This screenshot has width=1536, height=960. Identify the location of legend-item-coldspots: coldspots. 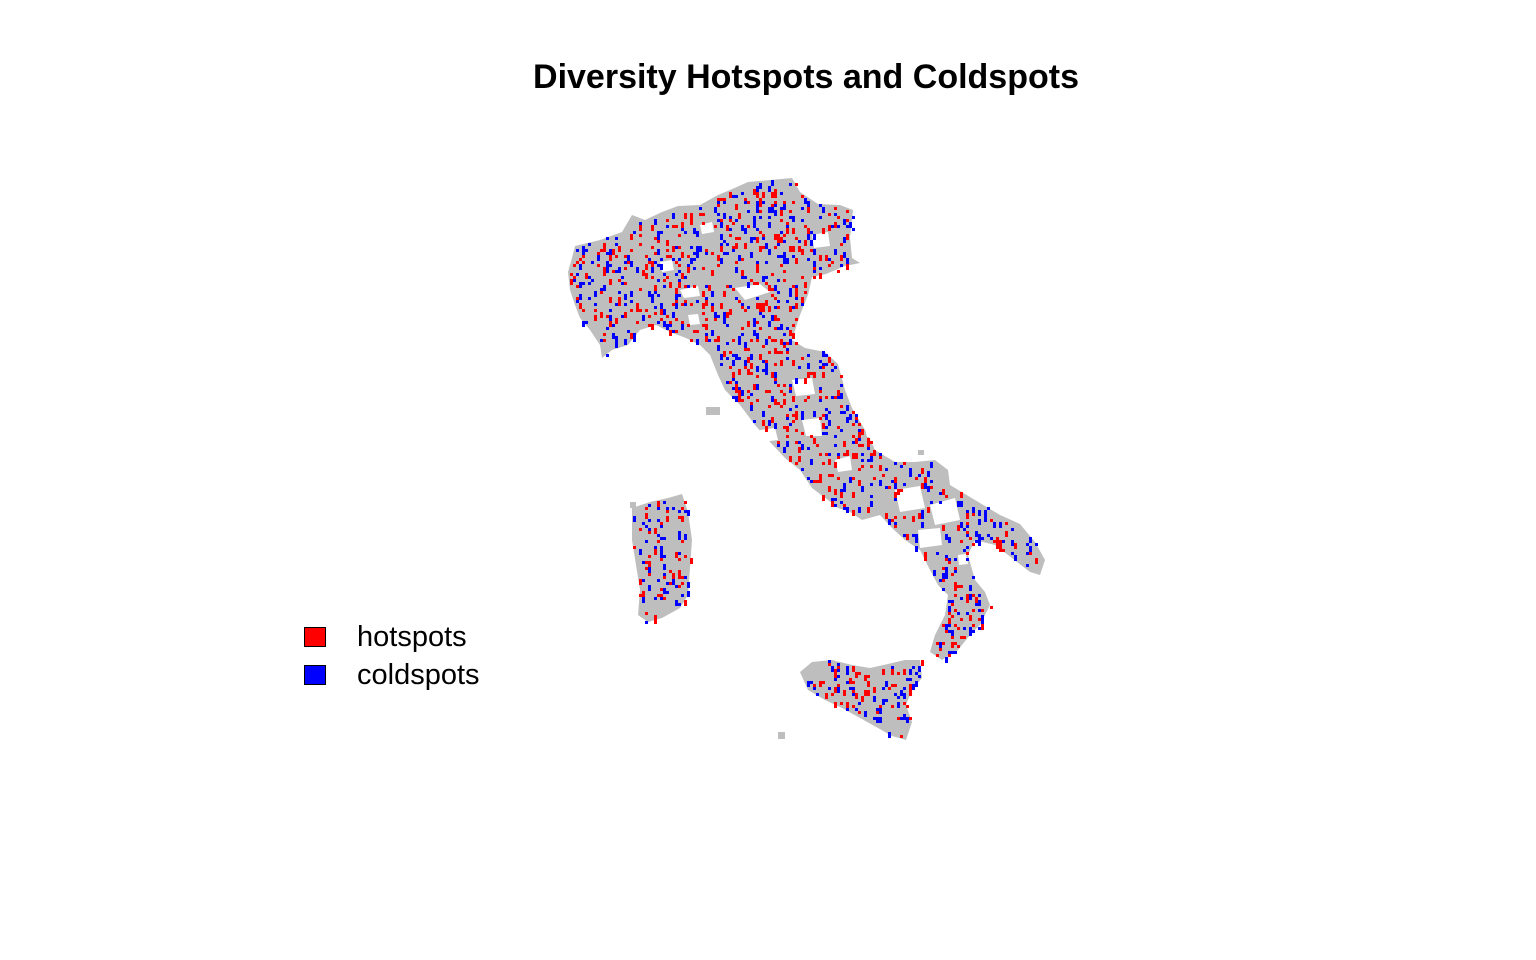
(392, 675).